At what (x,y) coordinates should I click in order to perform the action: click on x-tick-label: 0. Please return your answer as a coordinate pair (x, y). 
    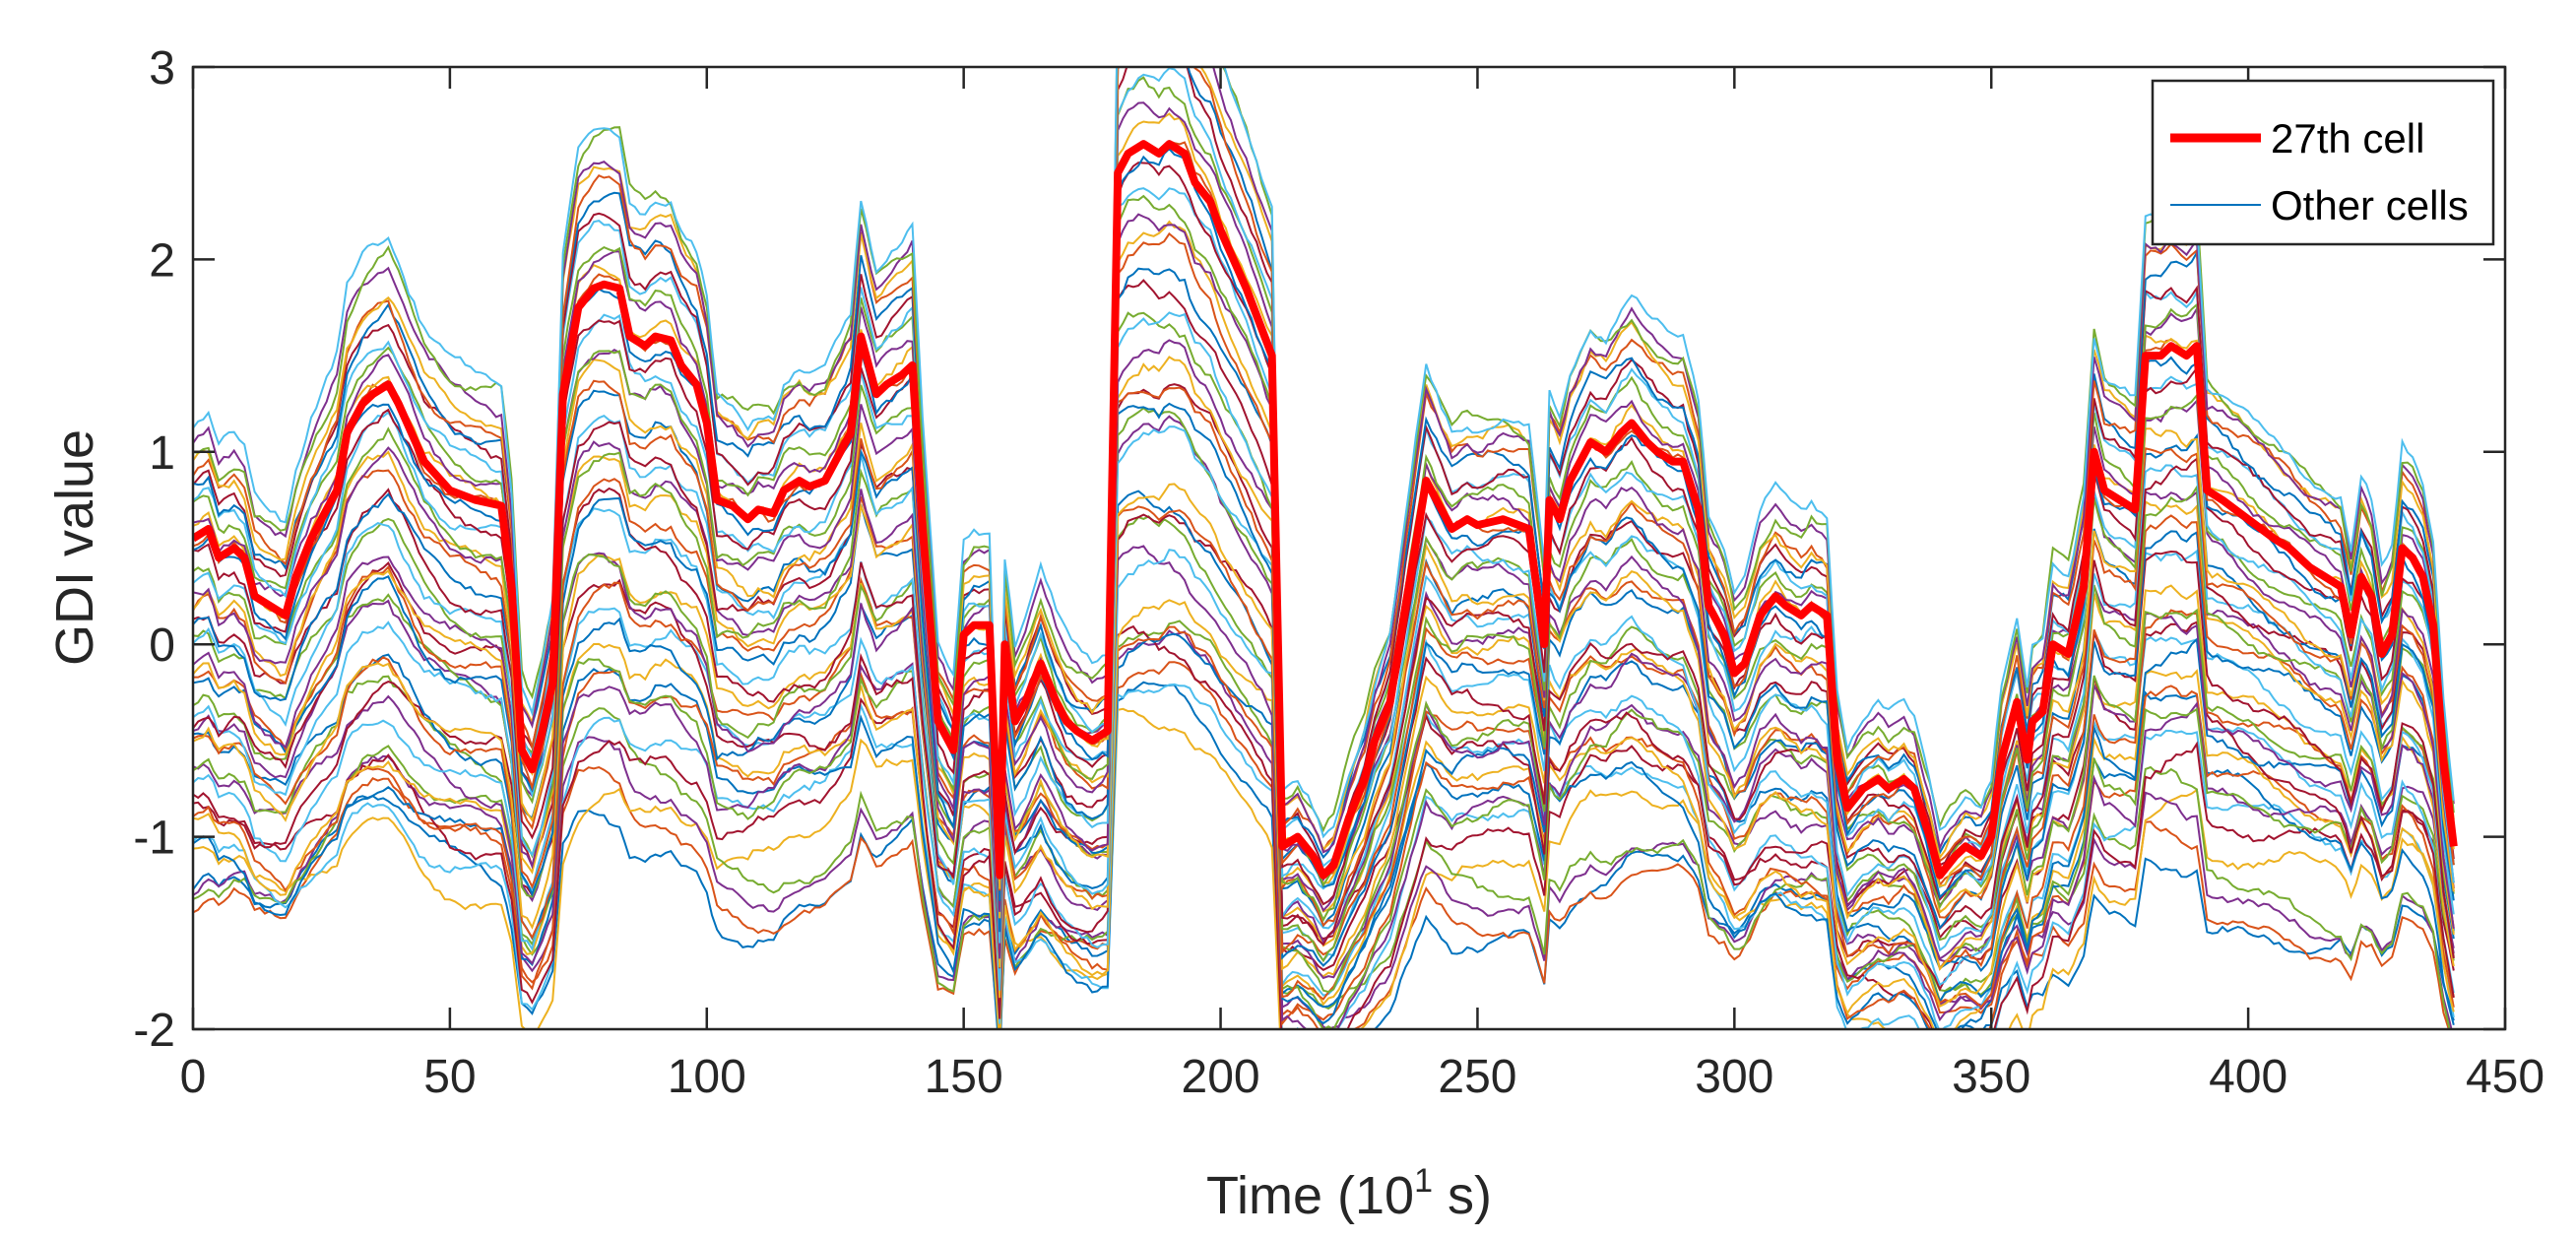
    Looking at the image, I should click on (193, 1077).